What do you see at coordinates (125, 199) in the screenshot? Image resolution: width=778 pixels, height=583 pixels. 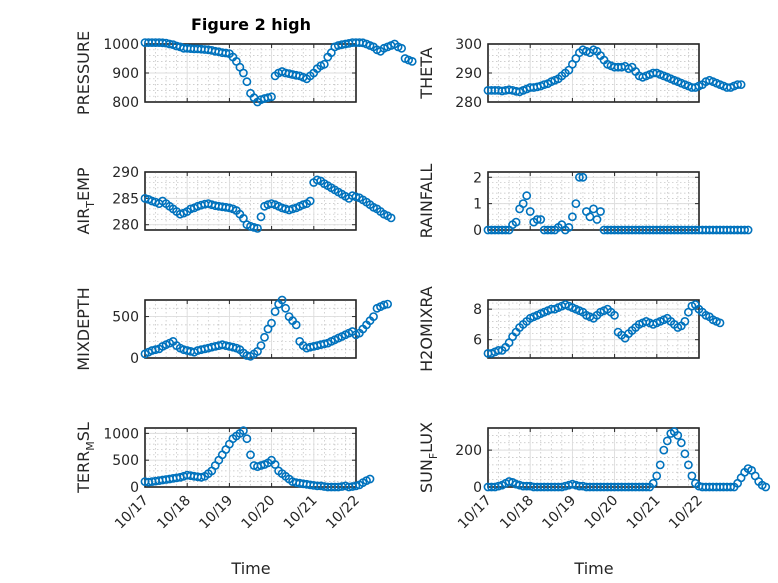 I see `y-tick-label: 285` at bounding box center [125, 199].